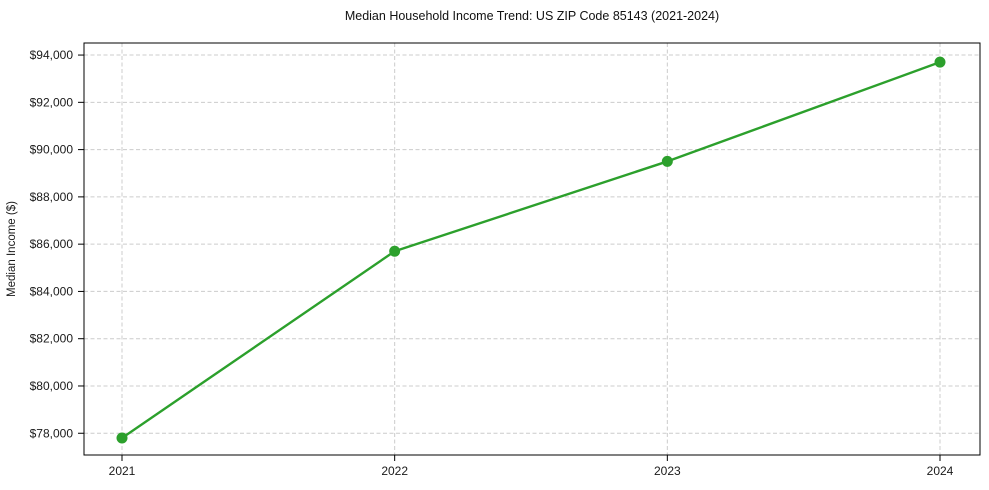  What do you see at coordinates (52, 291) in the screenshot?
I see `y-tick-label: $84,000` at bounding box center [52, 291].